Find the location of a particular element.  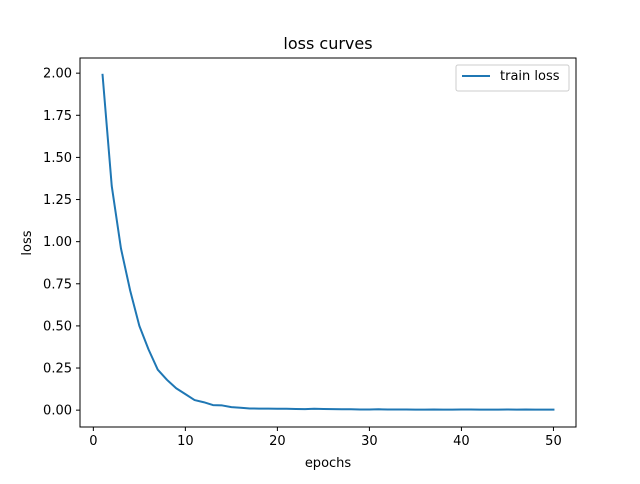

y-tick-label: 0.25 is located at coordinates (57, 369).